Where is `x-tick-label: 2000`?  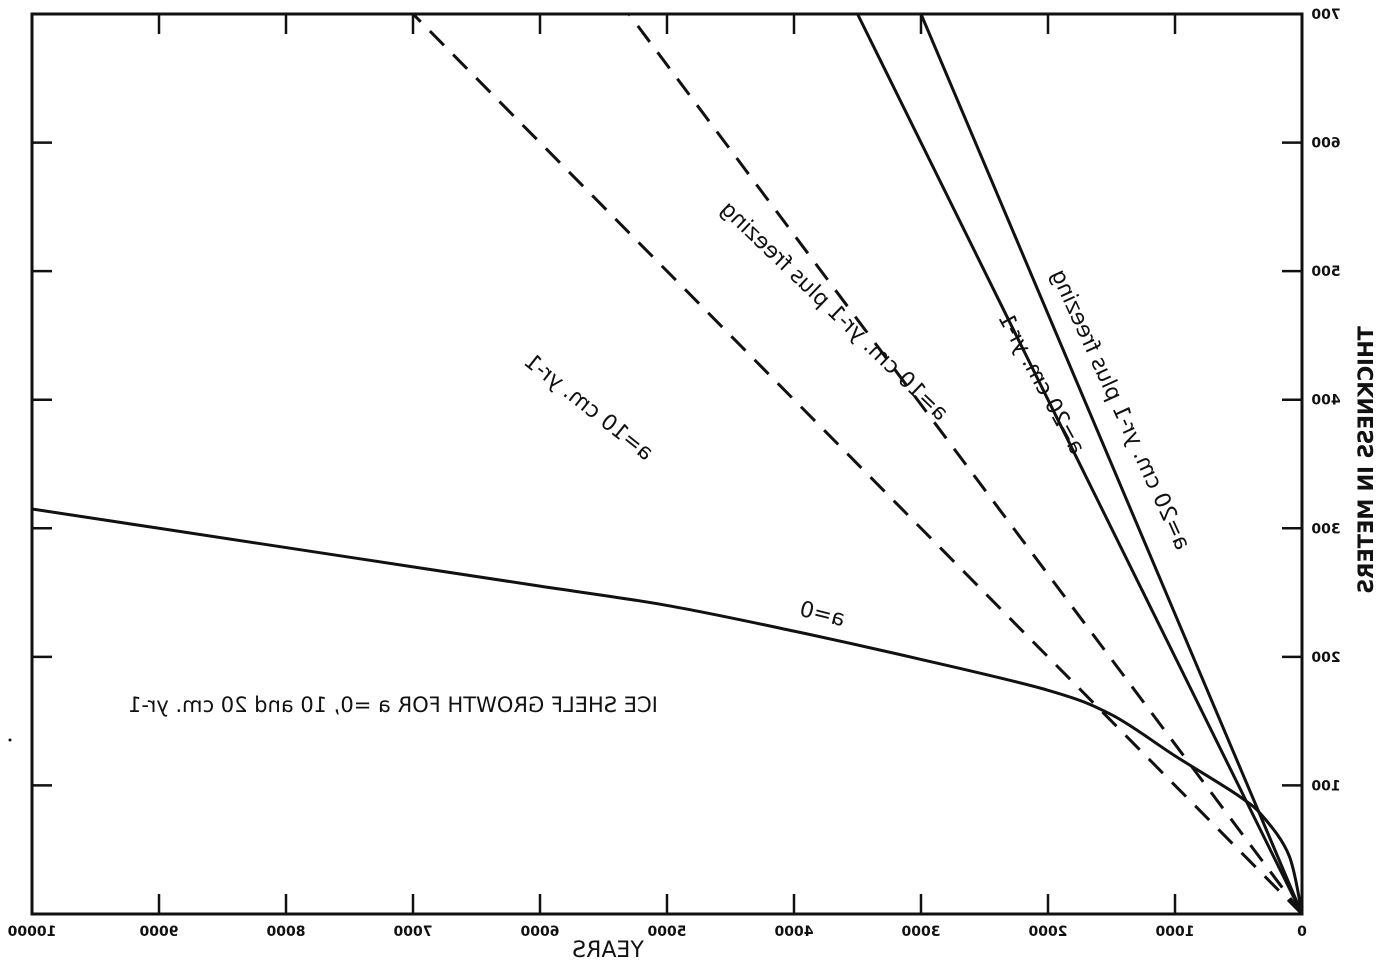
x-tick-label: 2000 is located at coordinates (1047, 932).